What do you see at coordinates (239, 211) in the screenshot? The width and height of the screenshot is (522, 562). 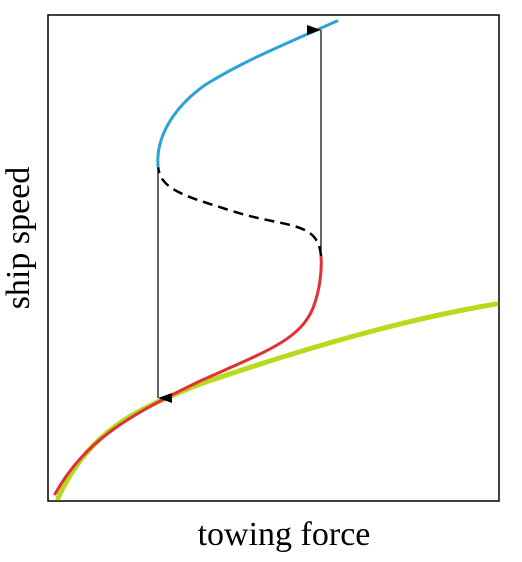 I see `dashed-curve` at bounding box center [239, 211].